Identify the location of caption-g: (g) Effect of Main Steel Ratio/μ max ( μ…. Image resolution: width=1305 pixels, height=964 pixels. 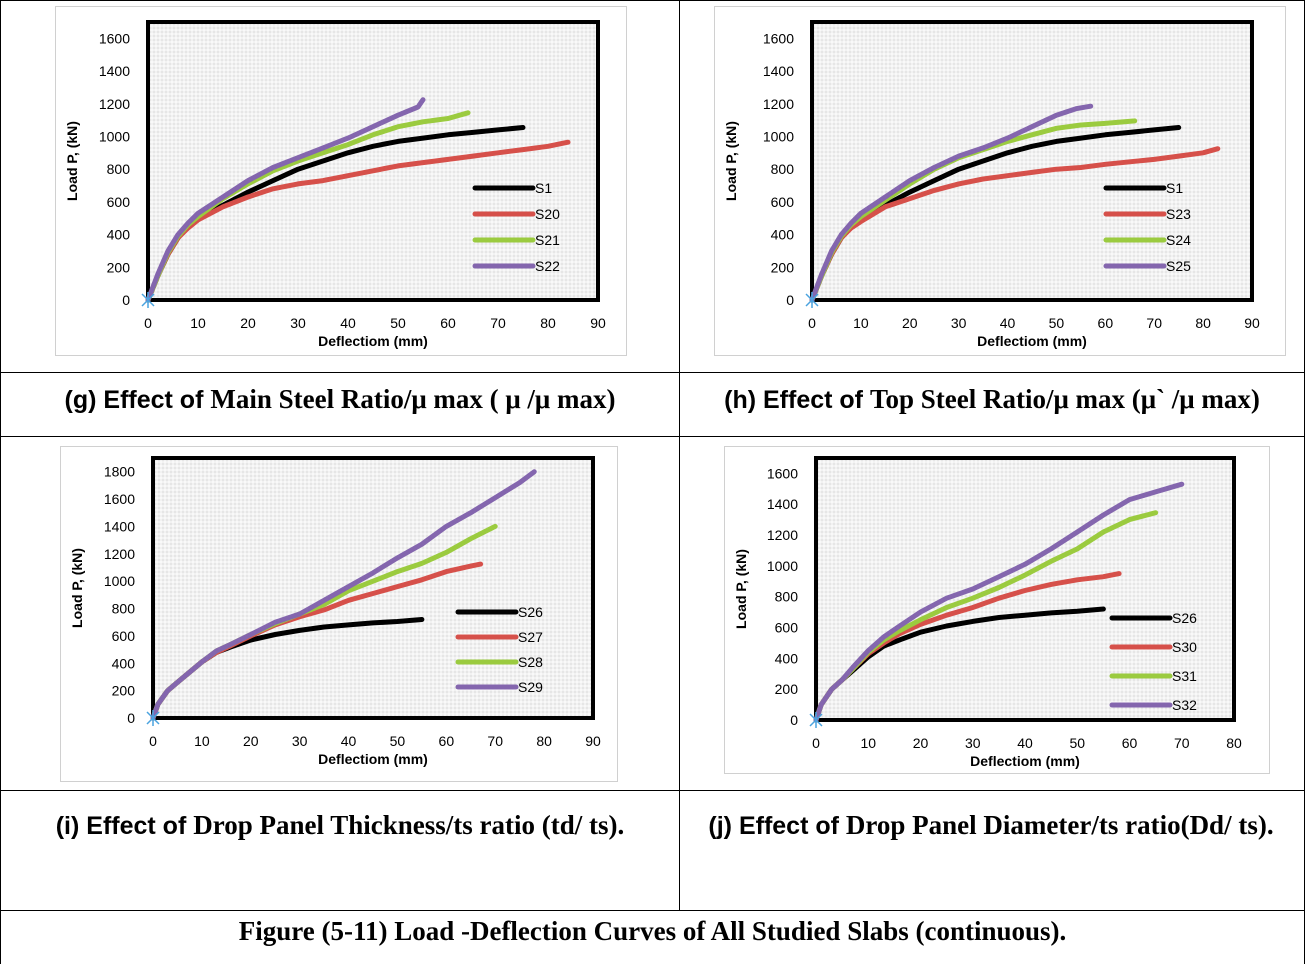
(340, 399).